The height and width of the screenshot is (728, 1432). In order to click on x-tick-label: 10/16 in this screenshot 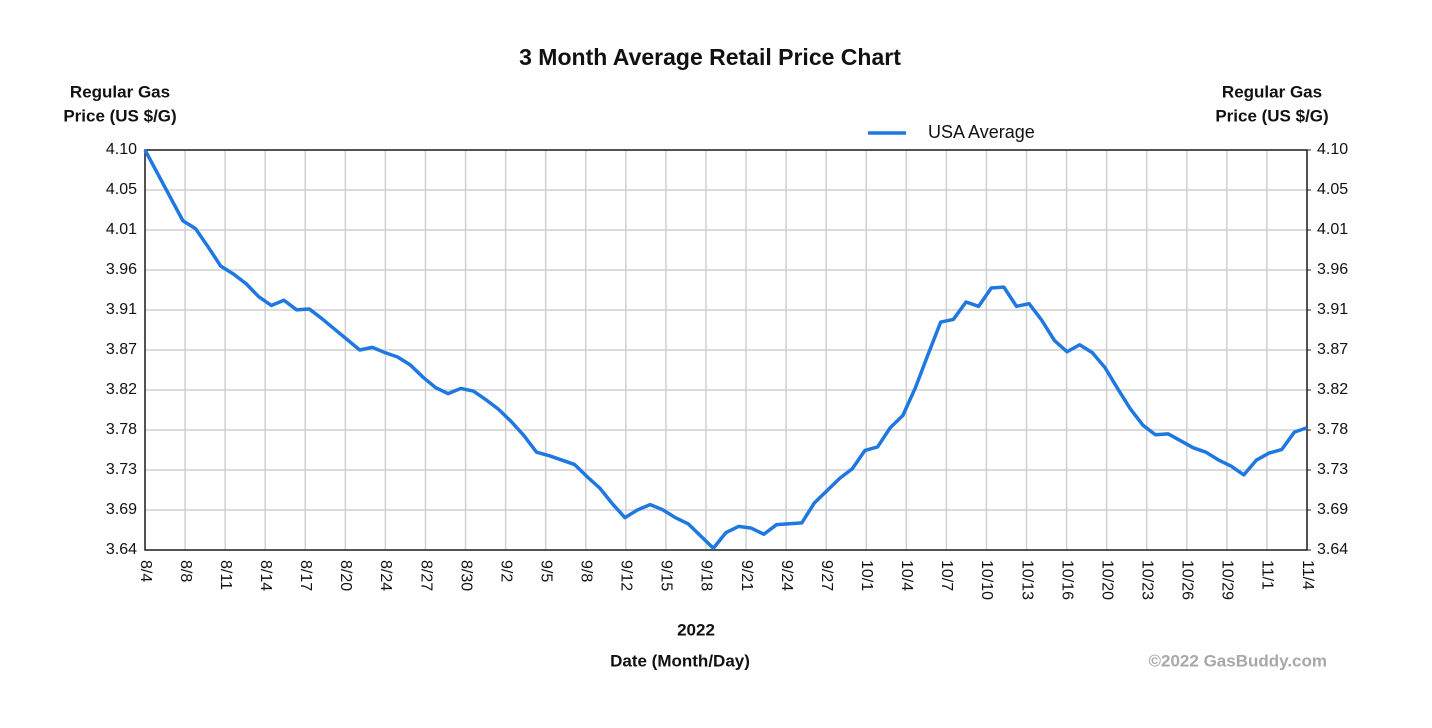, I will do `click(1066, 580)`.